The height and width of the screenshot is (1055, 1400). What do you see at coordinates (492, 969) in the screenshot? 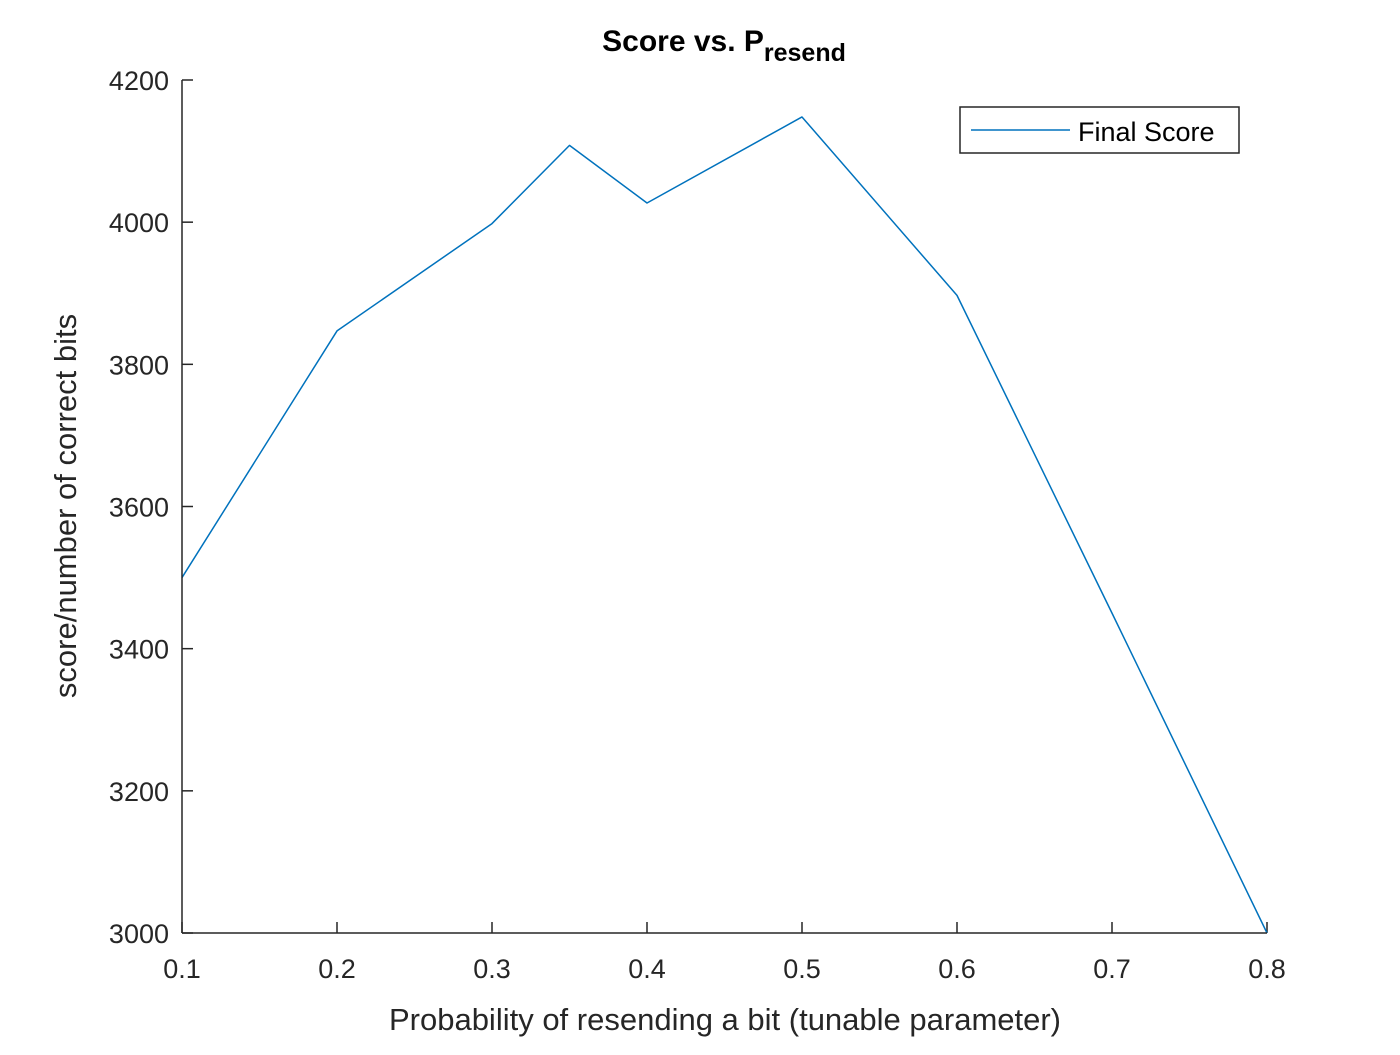
I see `x-tick-label: 0.3` at bounding box center [492, 969].